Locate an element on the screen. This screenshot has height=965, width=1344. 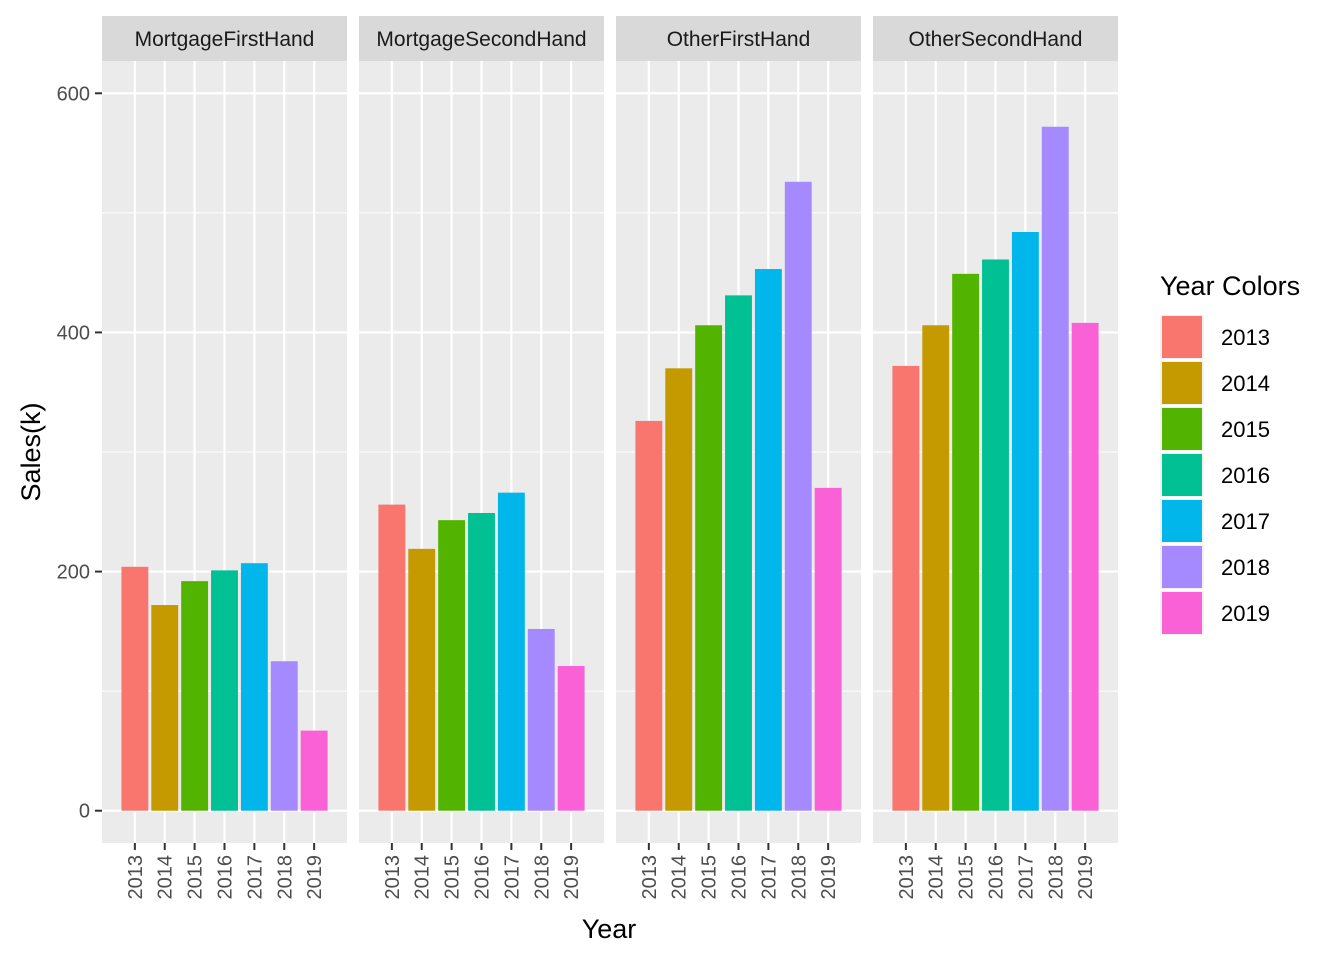
legend-swatch-2018 is located at coordinates (1182, 567).